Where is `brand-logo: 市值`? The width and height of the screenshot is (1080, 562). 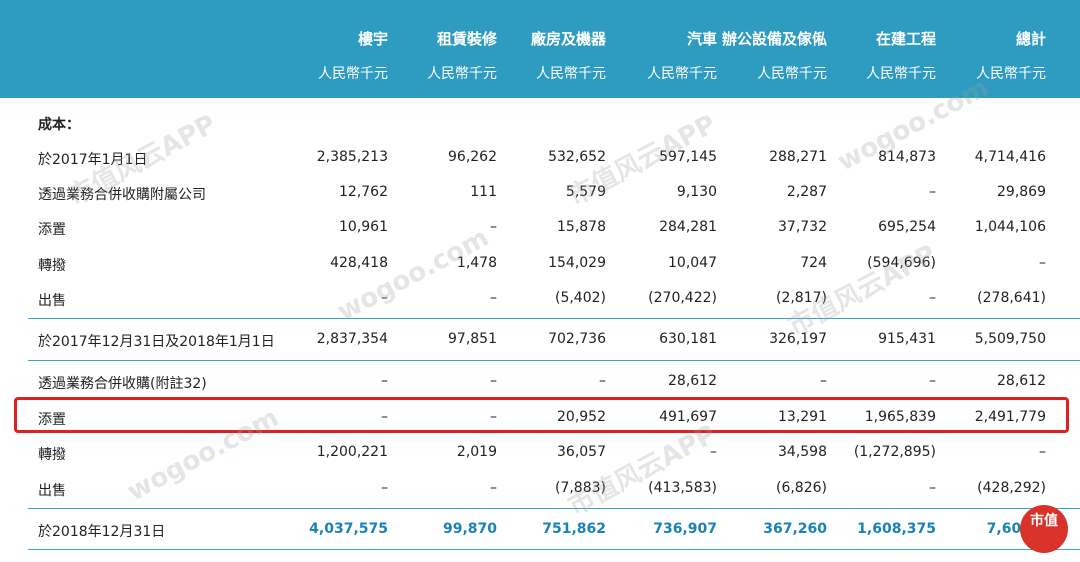
brand-logo: 市值 is located at coordinates (1044, 529).